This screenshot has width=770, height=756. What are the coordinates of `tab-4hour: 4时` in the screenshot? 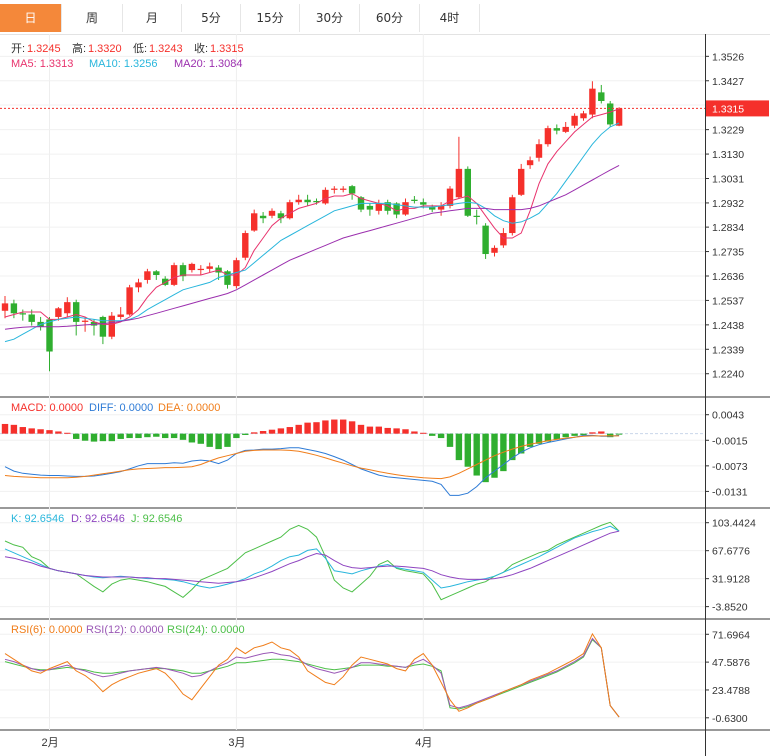 It's located at (450, 18).